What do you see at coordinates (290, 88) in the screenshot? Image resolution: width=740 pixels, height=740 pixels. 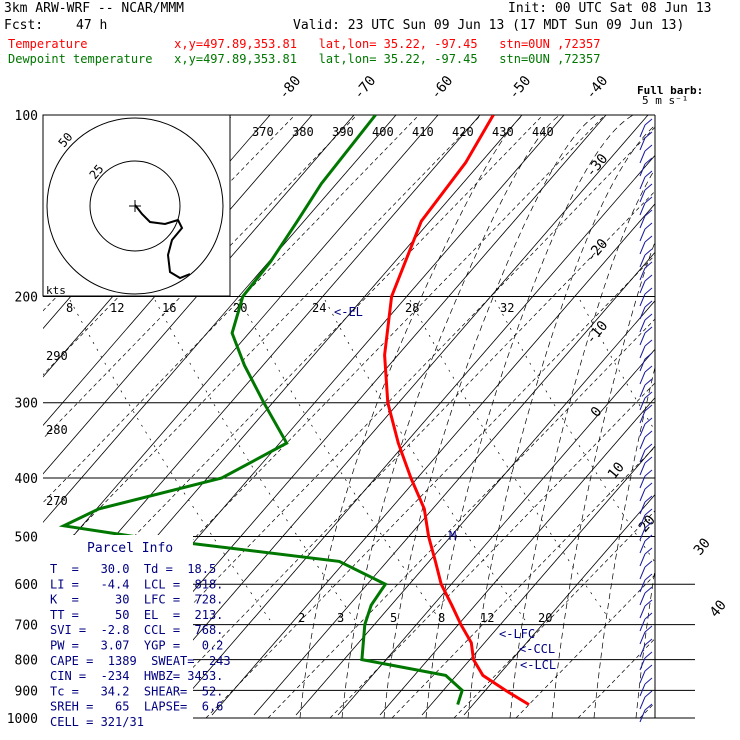 I see `temperature-tick-label: -80` at bounding box center [290, 88].